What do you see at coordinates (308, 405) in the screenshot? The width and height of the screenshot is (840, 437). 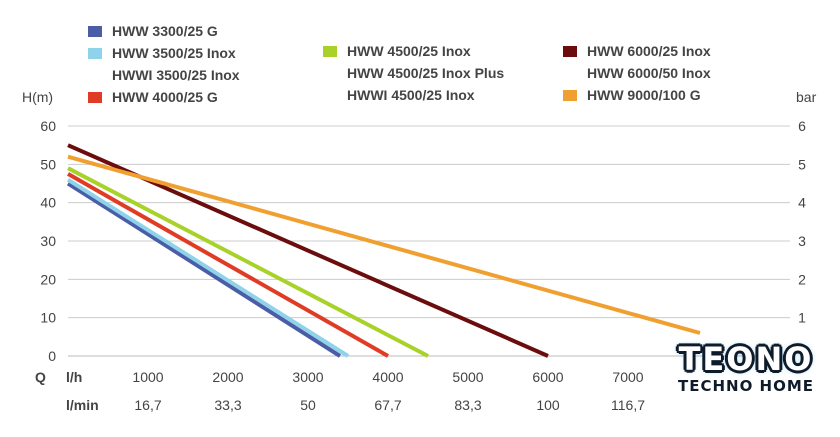 I see `x-tick-label-min: 50` at bounding box center [308, 405].